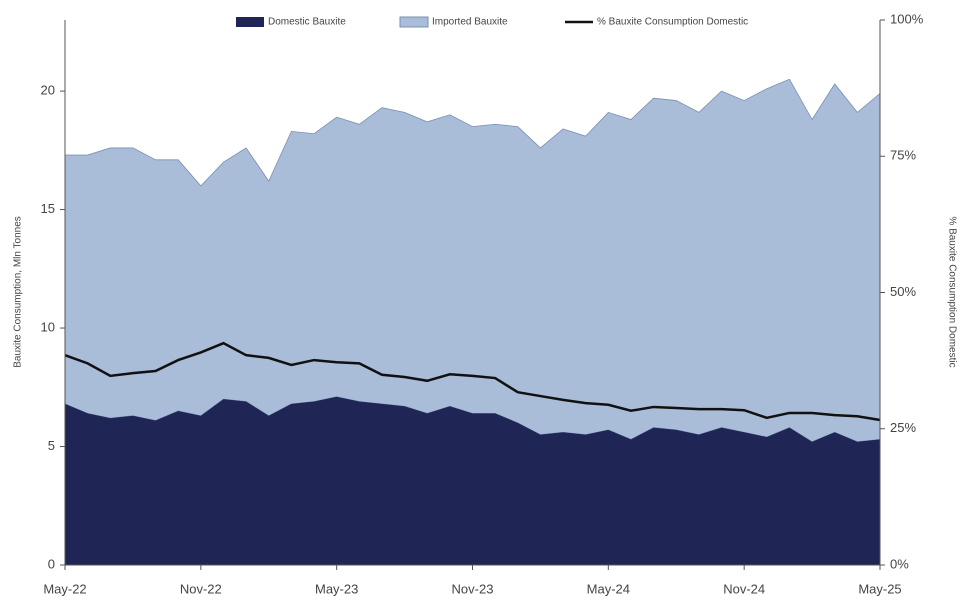 This screenshot has height=604, width=962. What do you see at coordinates (672, 22) in the screenshot?
I see `legend-label: % Bauxite Consumption Domestic` at bounding box center [672, 22].